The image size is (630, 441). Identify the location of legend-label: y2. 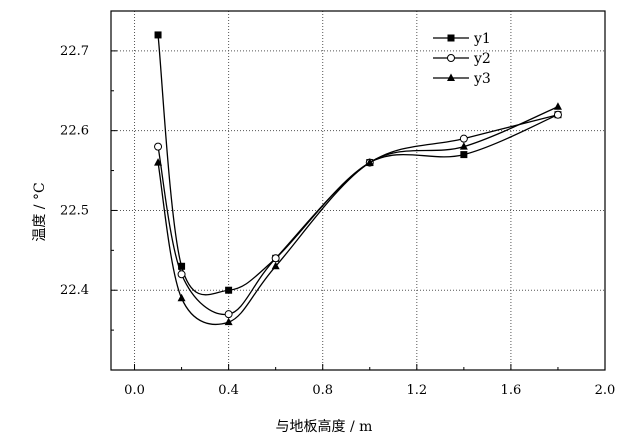
(482, 59).